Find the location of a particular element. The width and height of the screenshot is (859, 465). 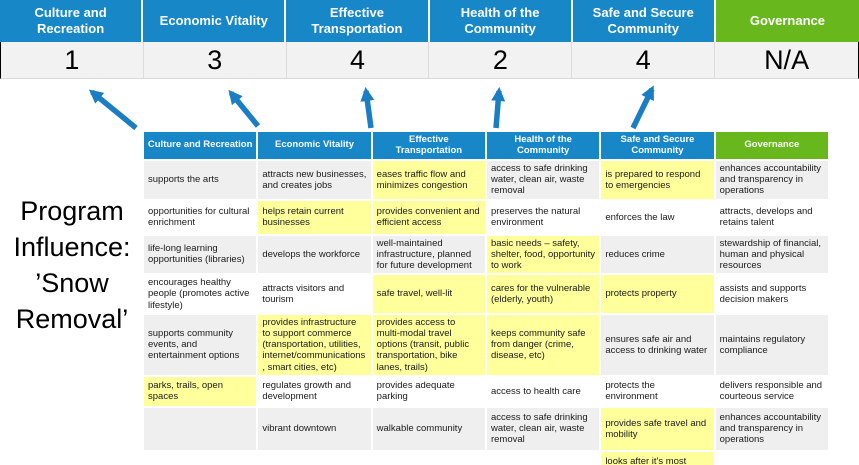

matrix-header-health-of-the-community: Health of the Community is located at coordinates (543, 145).